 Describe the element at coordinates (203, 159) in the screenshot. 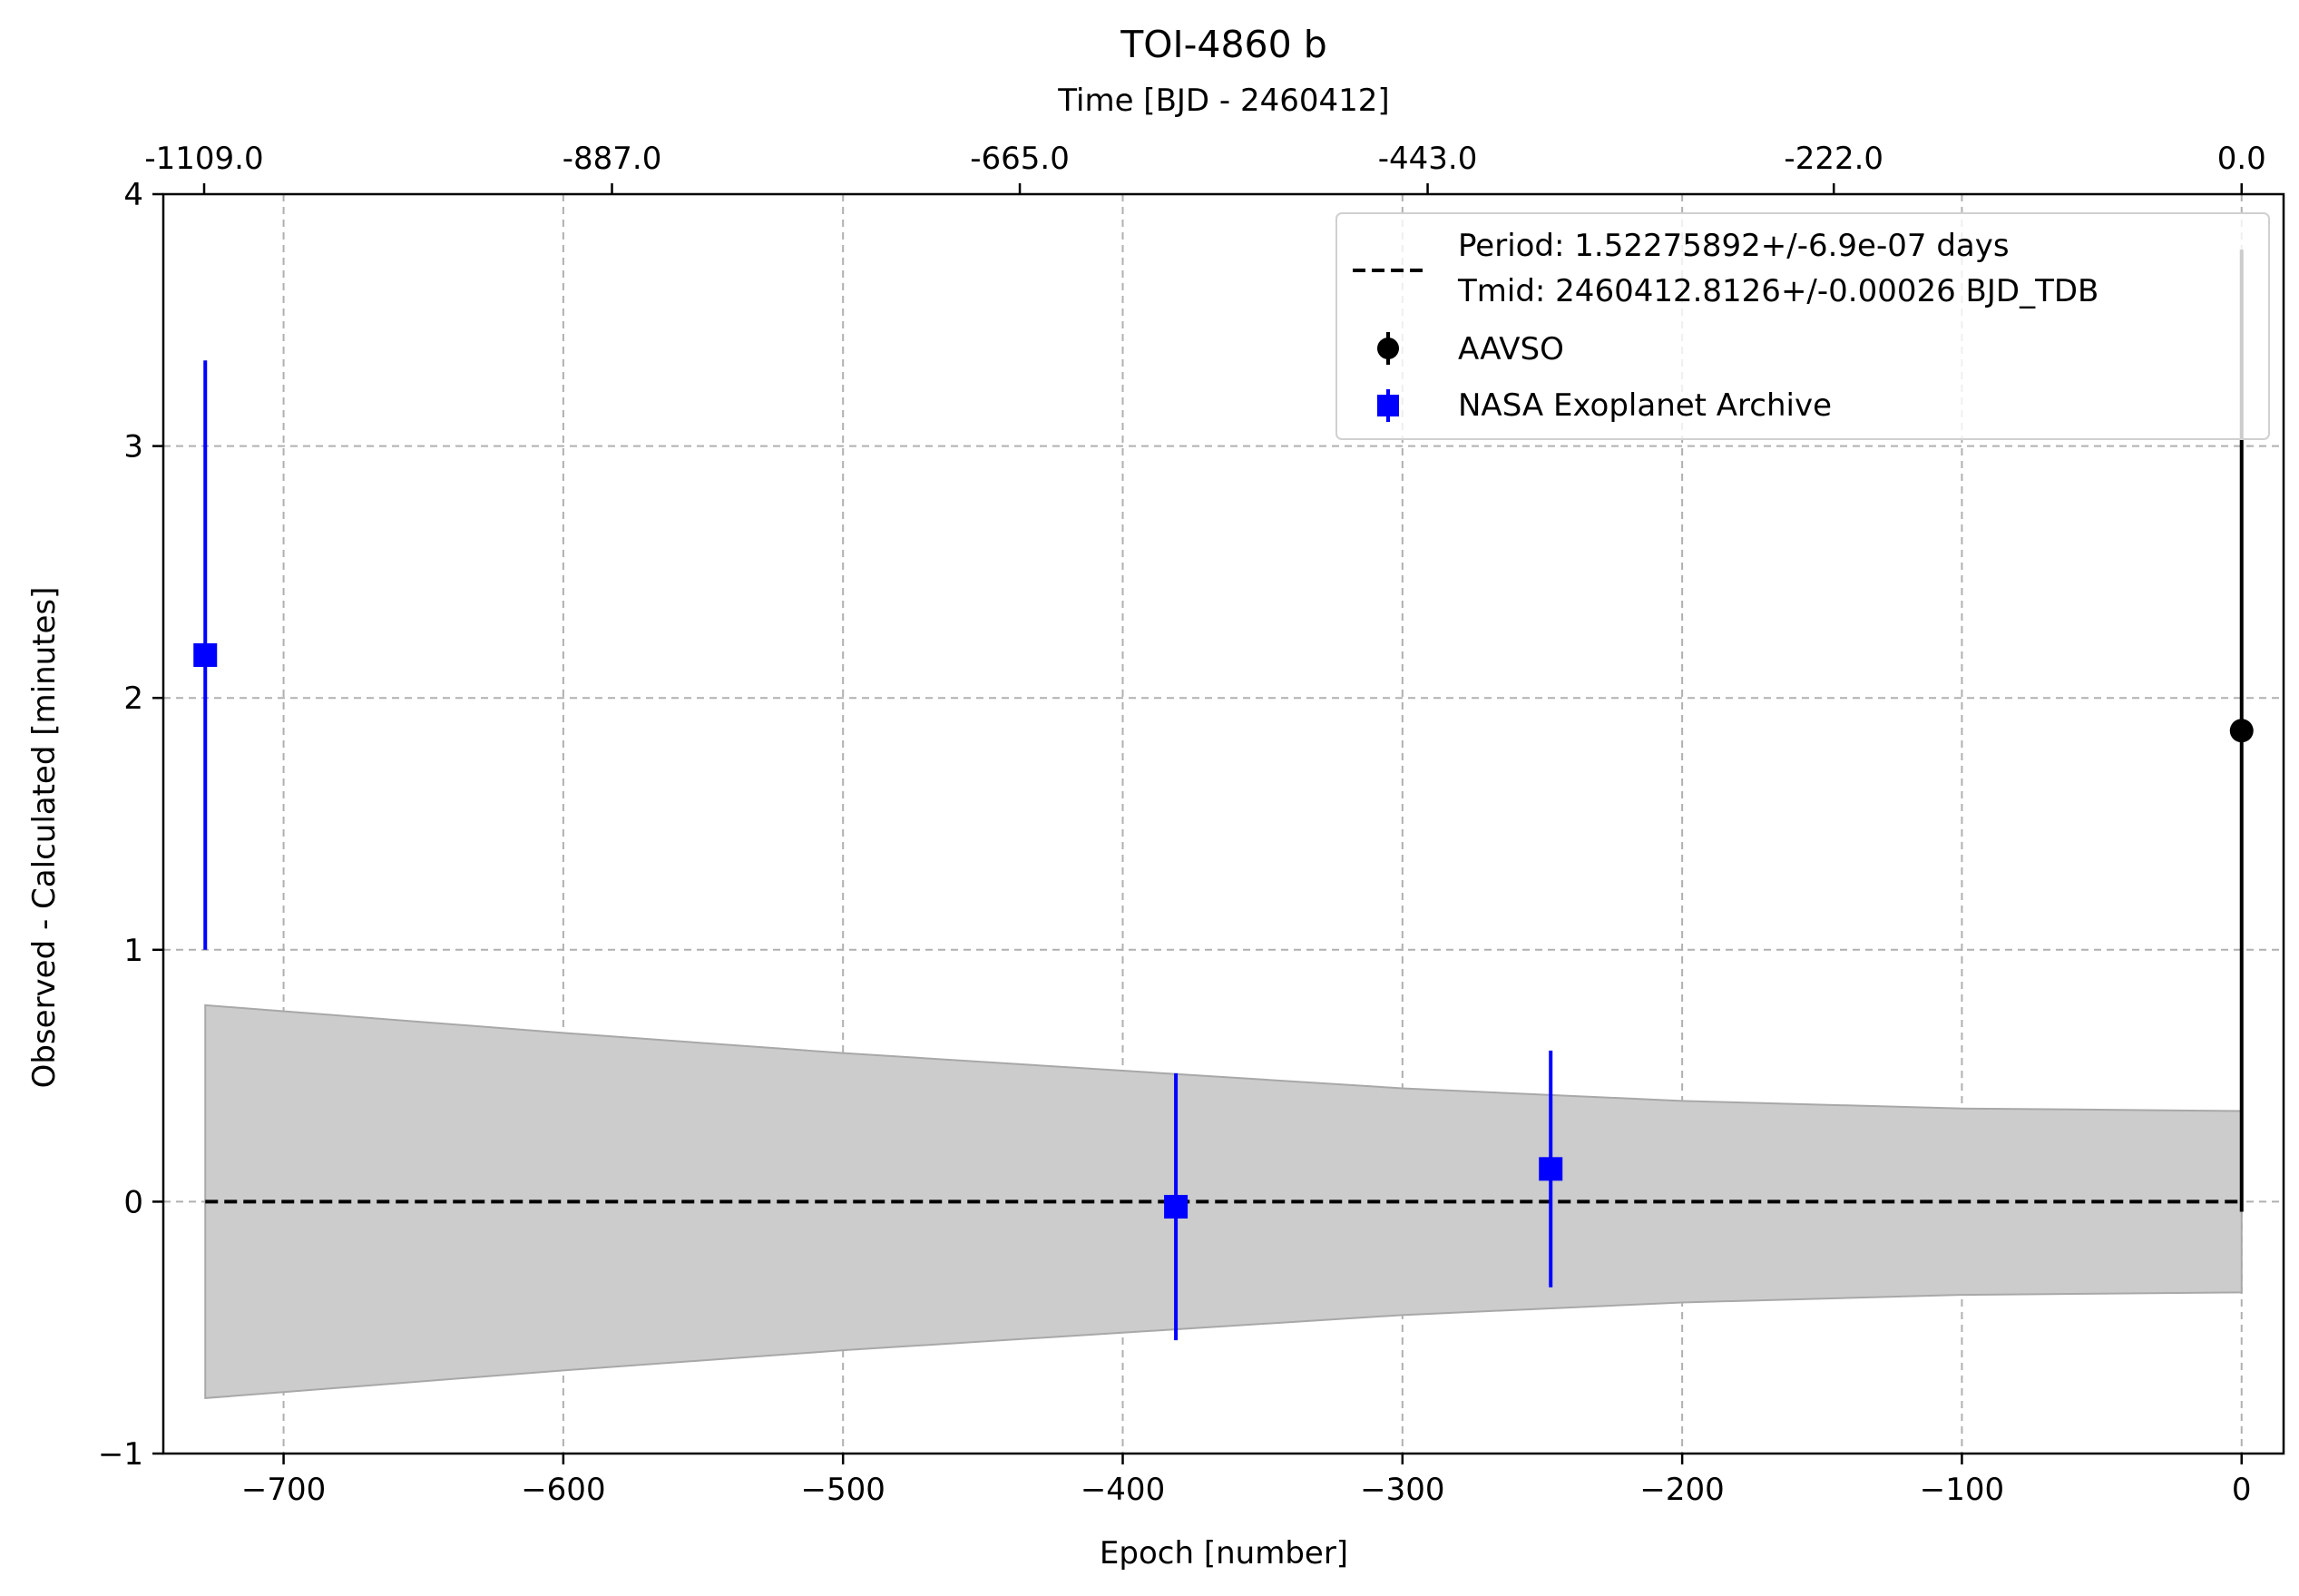

I see `top-x-tick-label: -1109.0` at that location.